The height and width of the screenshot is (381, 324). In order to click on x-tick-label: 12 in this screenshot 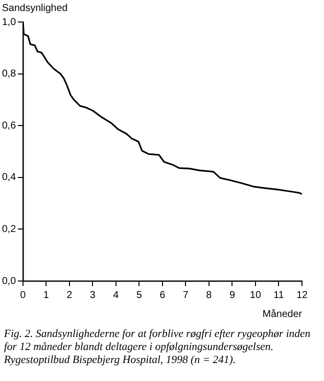, I will do `click(302, 295)`.